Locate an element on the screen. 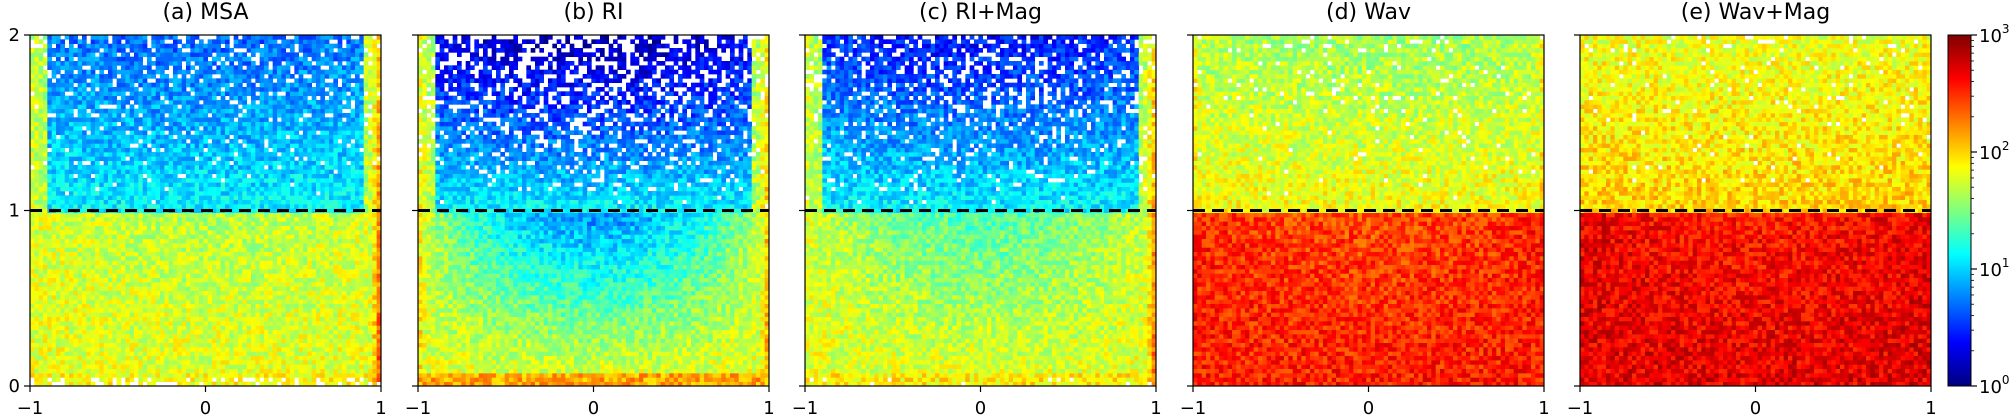  colorbar-tick-label: 10¹ is located at coordinates (1994, 268).